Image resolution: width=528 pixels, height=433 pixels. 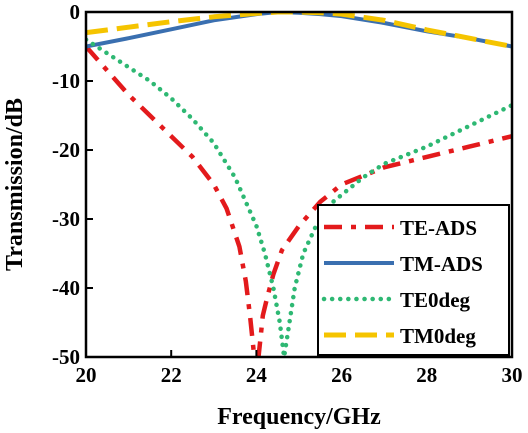 I want to click on legend: TE-ADS TM-ADS TE0deg TM0deg, so click(x=413, y=280).